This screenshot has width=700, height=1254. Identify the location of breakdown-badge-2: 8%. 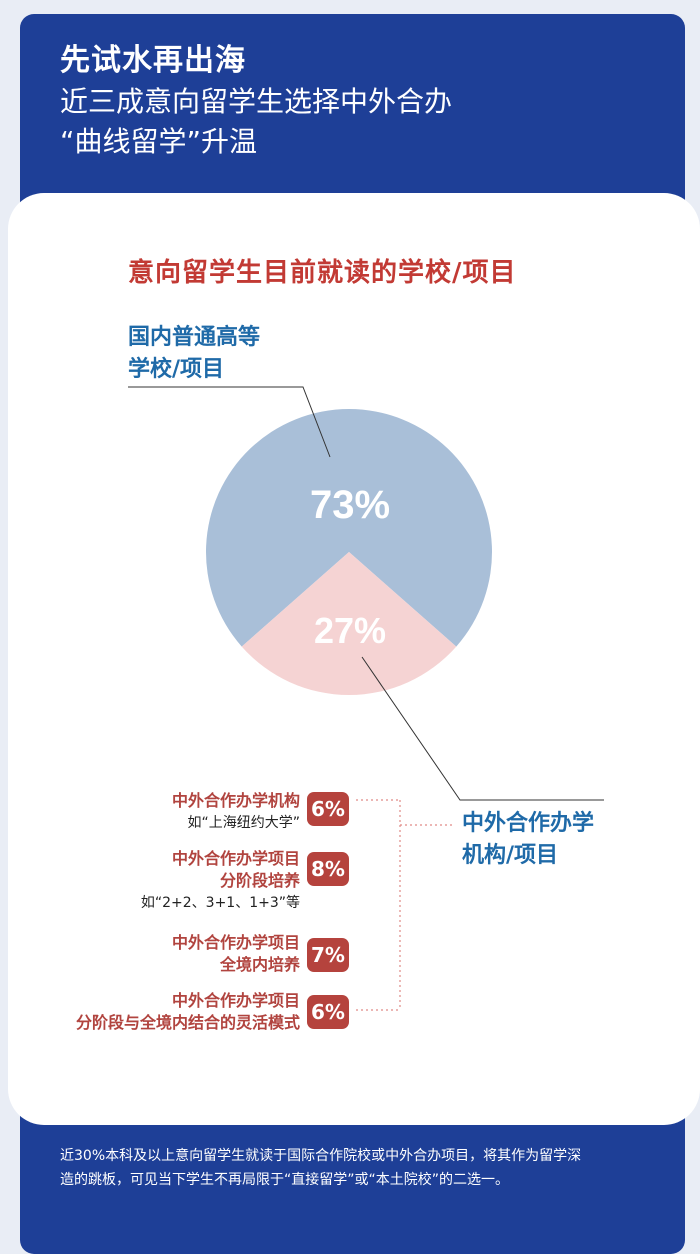
(328, 869).